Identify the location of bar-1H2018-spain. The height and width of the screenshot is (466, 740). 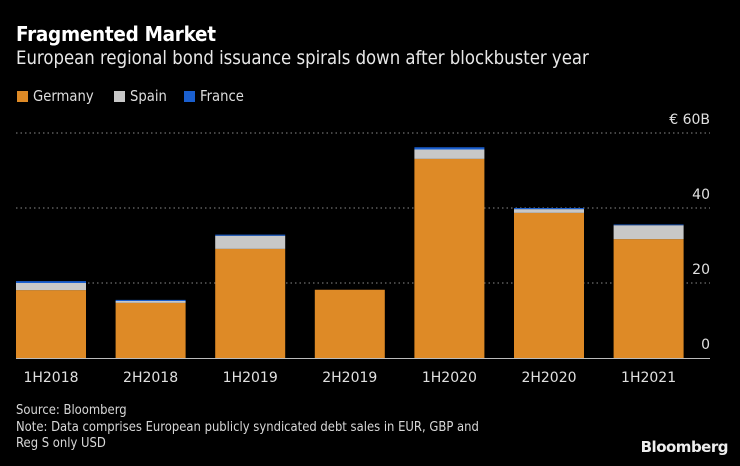
(51, 287).